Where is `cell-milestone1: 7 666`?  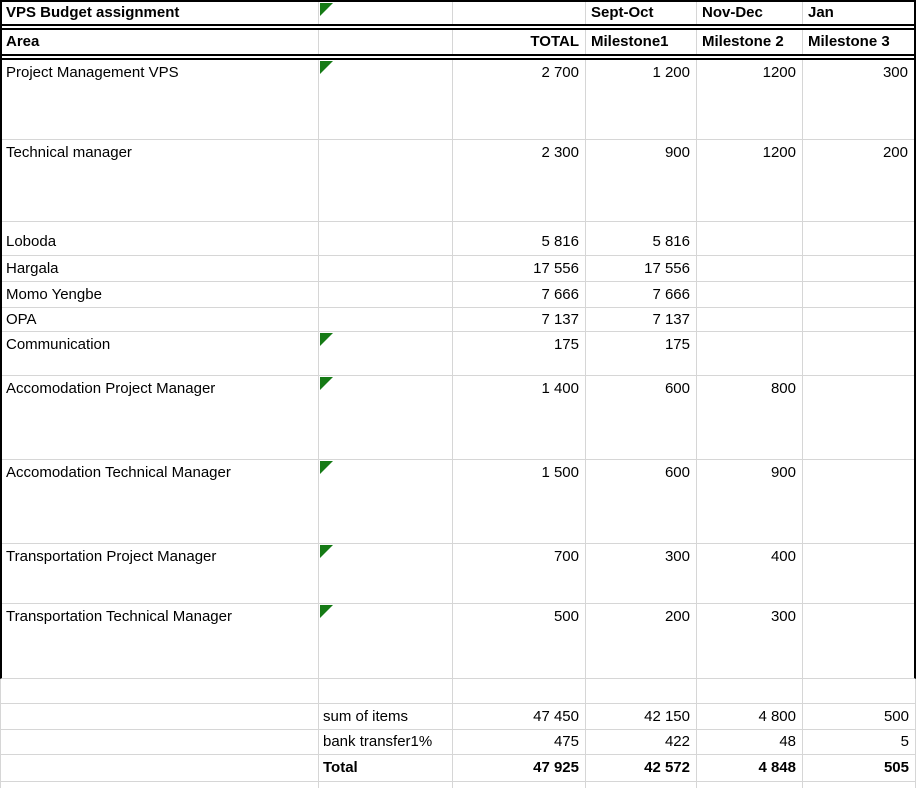 cell-milestone1: 7 666 is located at coordinates (641, 294).